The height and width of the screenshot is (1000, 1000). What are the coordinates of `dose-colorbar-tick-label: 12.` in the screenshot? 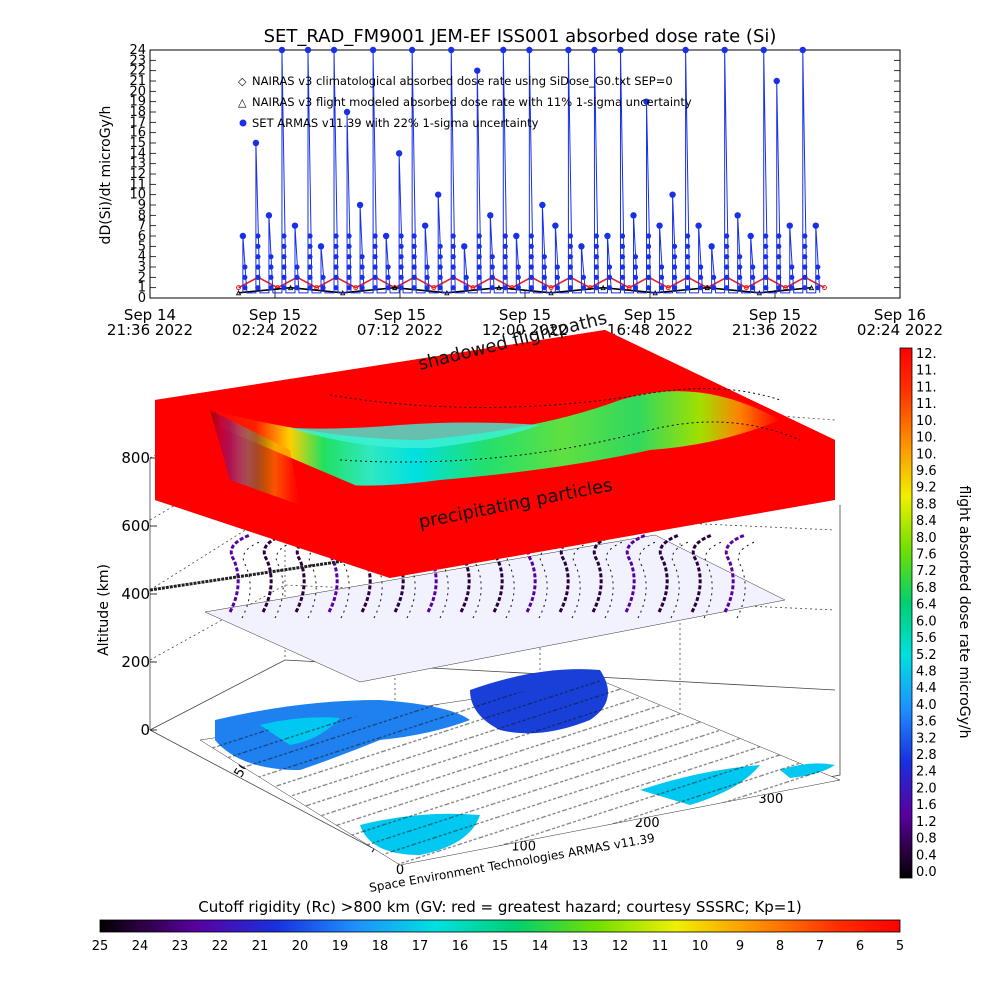 It's located at (926, 354).